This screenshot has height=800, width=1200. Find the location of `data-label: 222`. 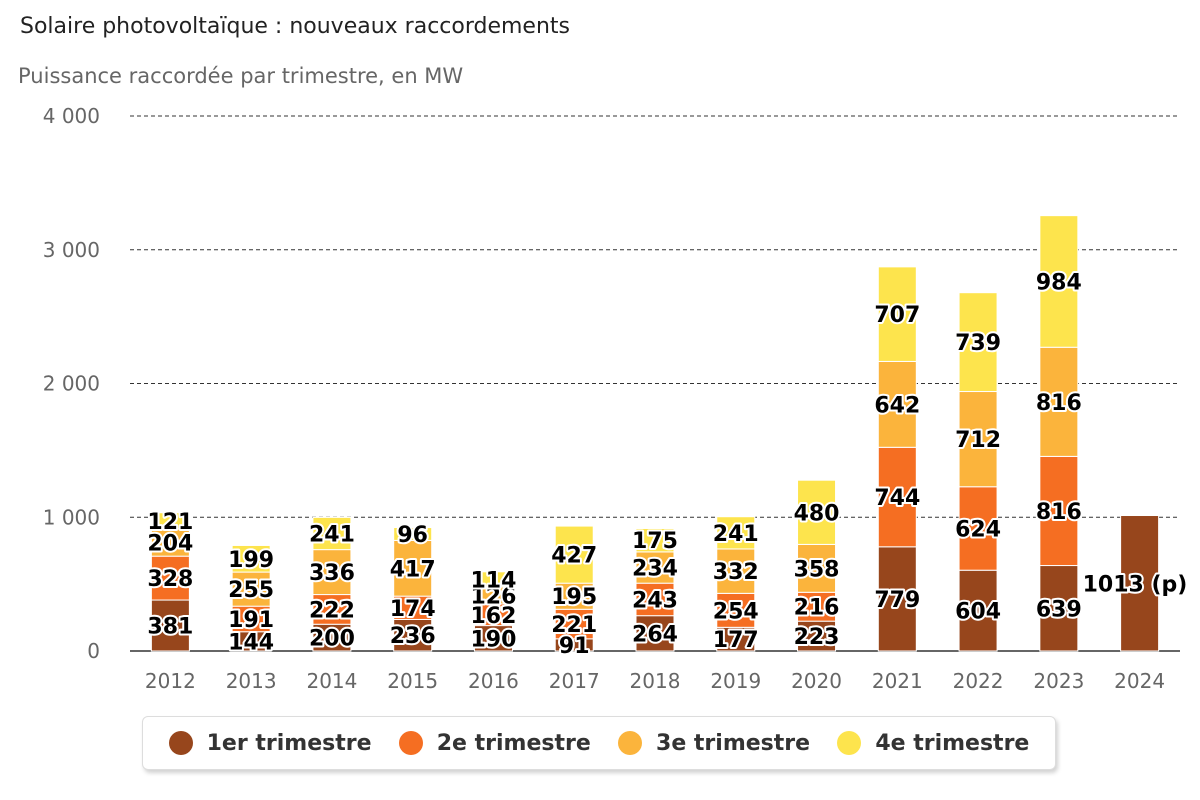

data-label: 222 is located at coordinates (332, 610).